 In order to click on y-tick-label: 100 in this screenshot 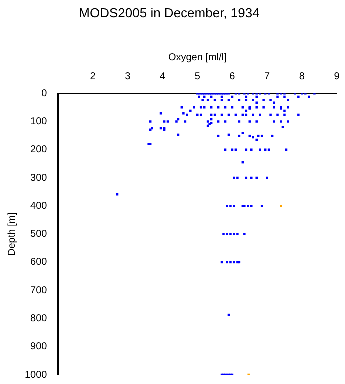, I will do `click(39, 122)`.